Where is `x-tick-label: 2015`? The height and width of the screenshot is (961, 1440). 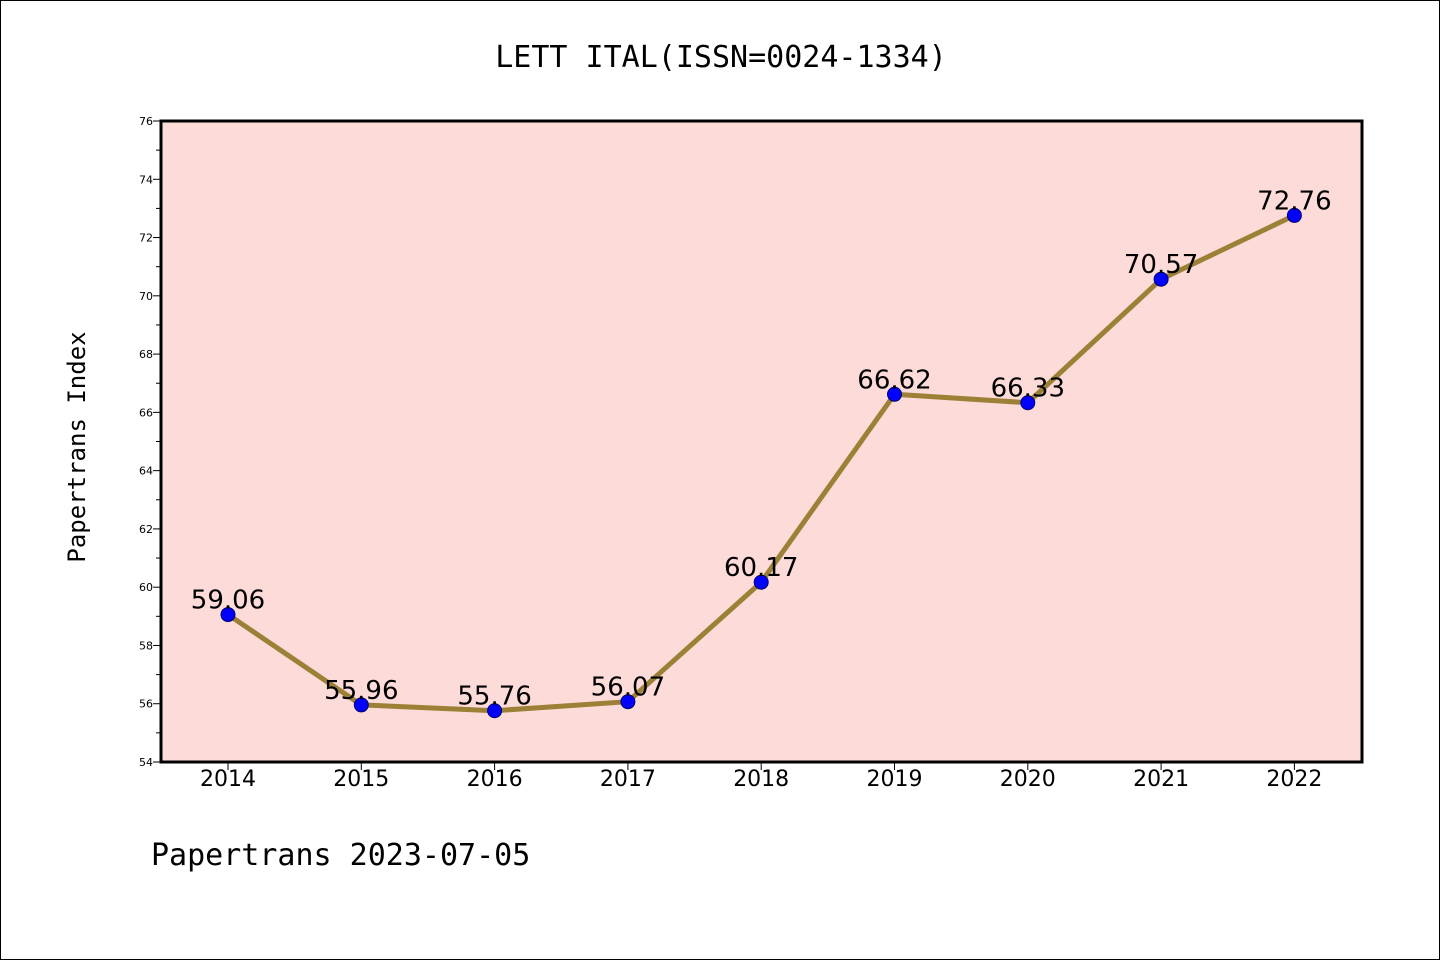
x-tick-label: 2015 is located at coordinates (361, 779).